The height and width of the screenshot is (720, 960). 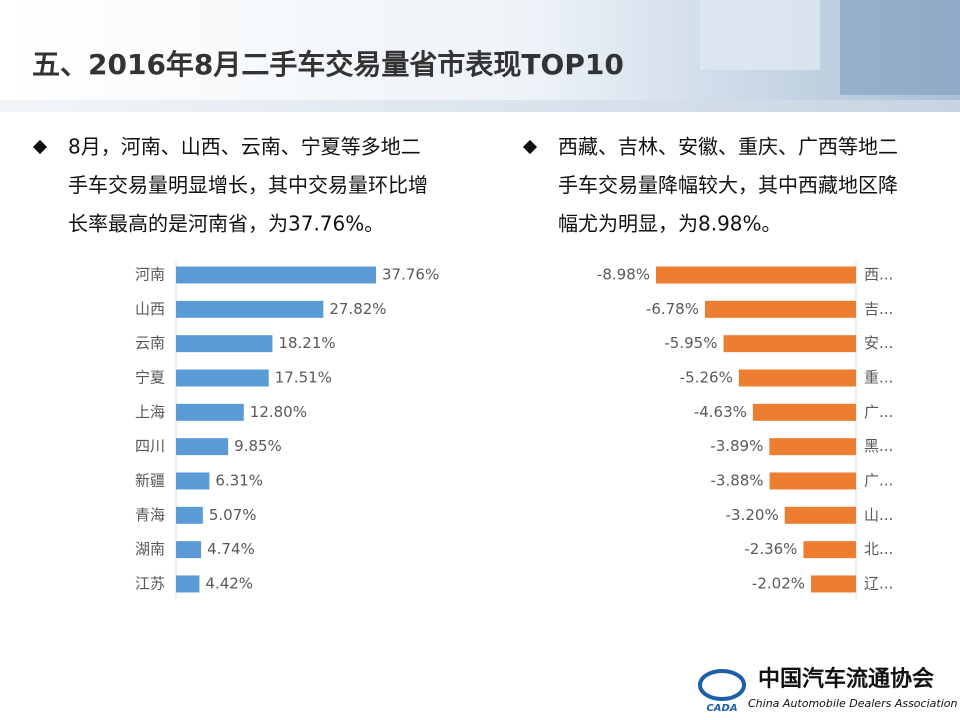 What do you see at coordinates (846, 679) in the screenshot?
I see `logo-name: 中国汽车流通协会` at bounding box center [846, 679].